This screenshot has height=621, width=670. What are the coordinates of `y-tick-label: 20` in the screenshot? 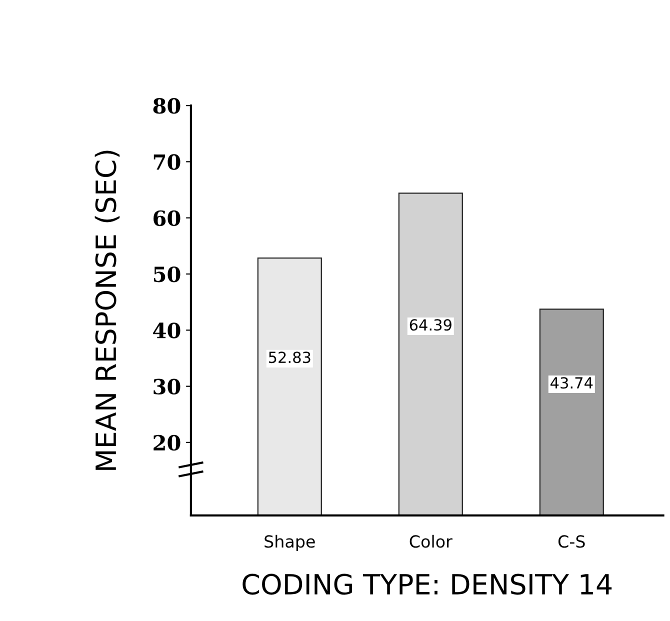 It's located at (167, 442).